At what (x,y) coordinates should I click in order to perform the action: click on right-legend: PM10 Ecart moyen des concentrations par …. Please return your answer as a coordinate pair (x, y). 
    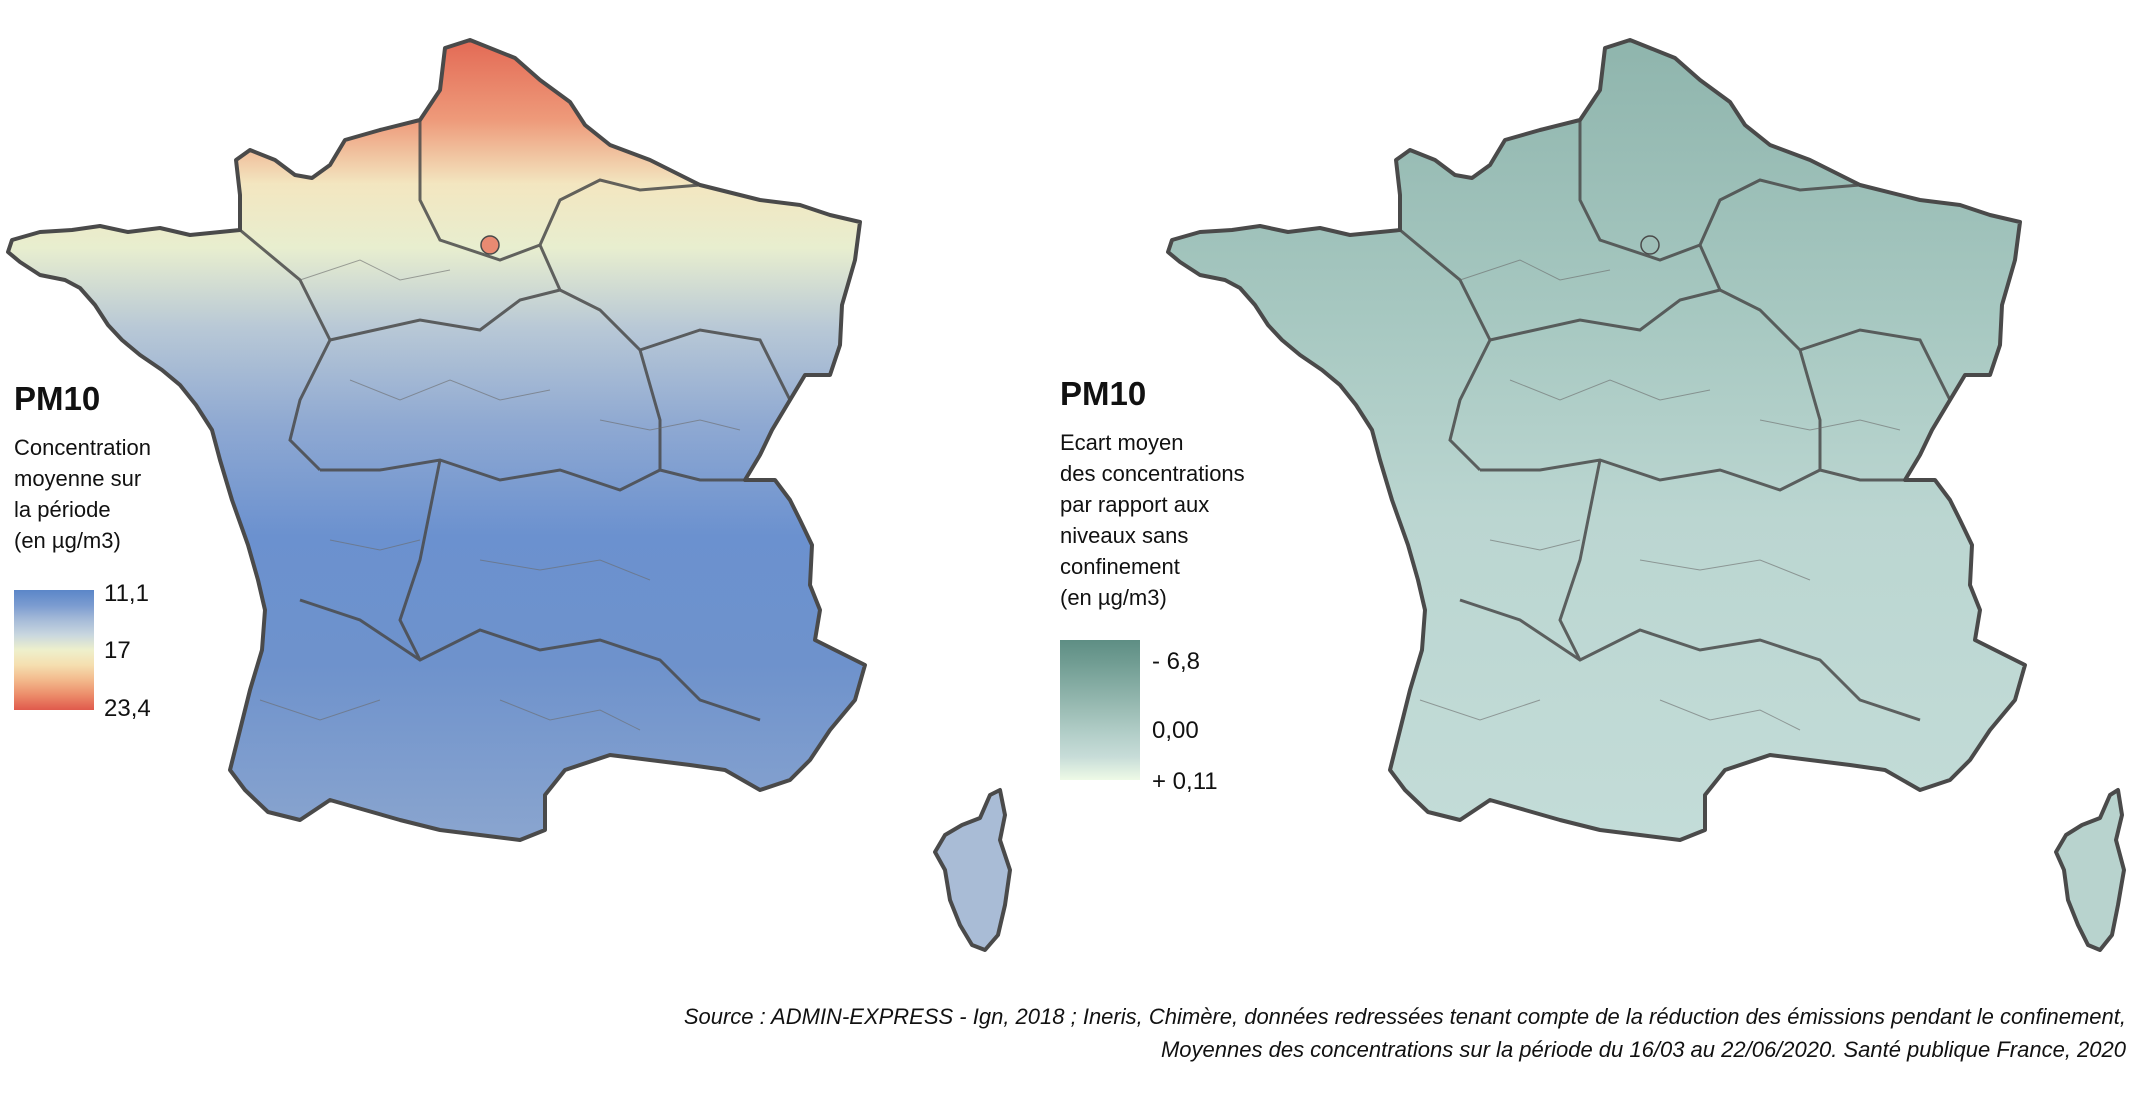
    Looking at the image, I should click on (1152, 494).